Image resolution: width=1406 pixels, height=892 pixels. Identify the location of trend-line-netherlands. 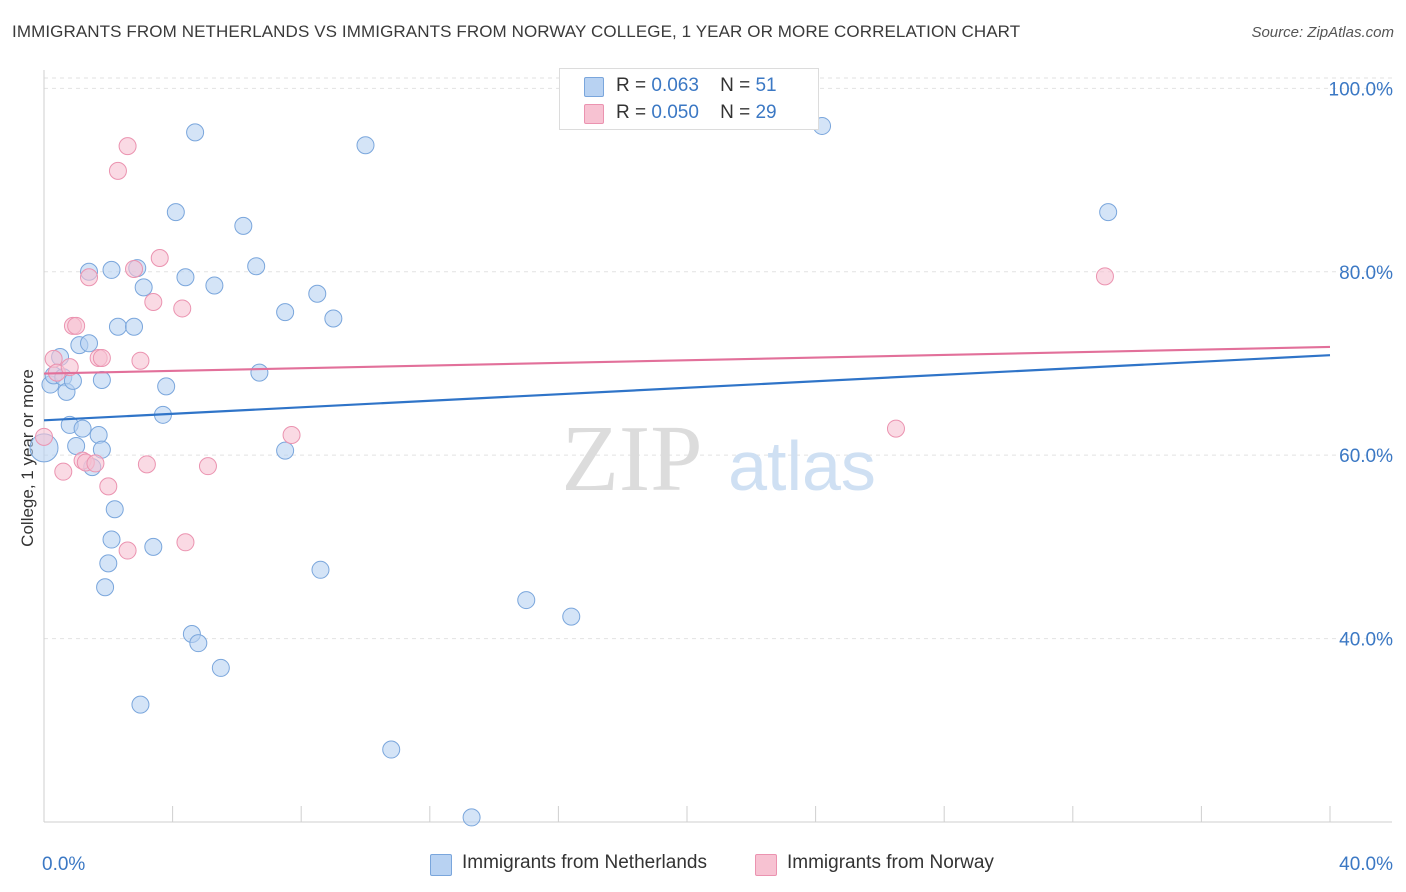
(687, 388).